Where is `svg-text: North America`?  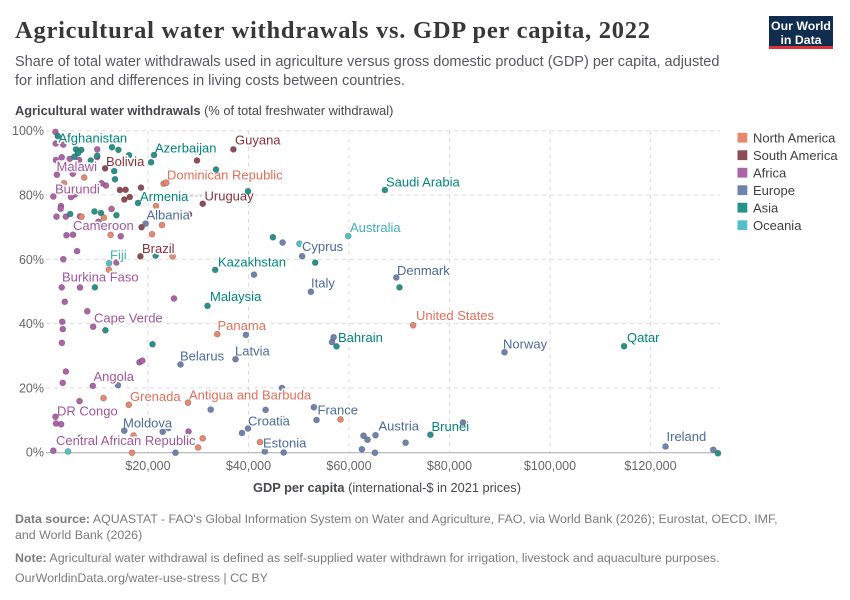 svg-text: North America is located at coordinates (794, 137).